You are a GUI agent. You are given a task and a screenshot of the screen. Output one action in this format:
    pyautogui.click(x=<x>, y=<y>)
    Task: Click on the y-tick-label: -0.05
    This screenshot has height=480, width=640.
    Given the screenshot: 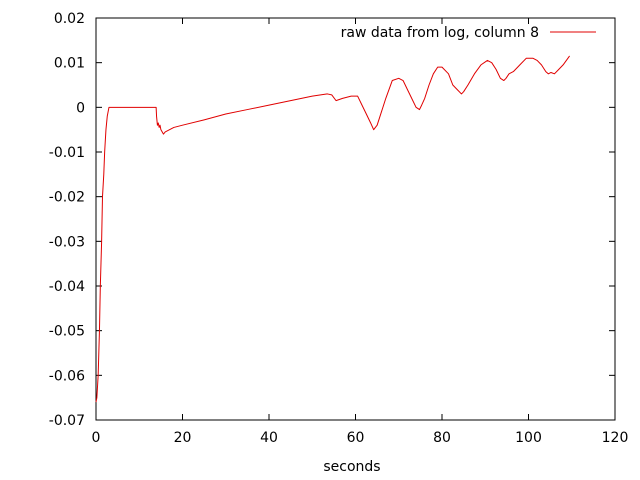 What is the action you would take?
    pyautogui.click(x=67, y=332)
    